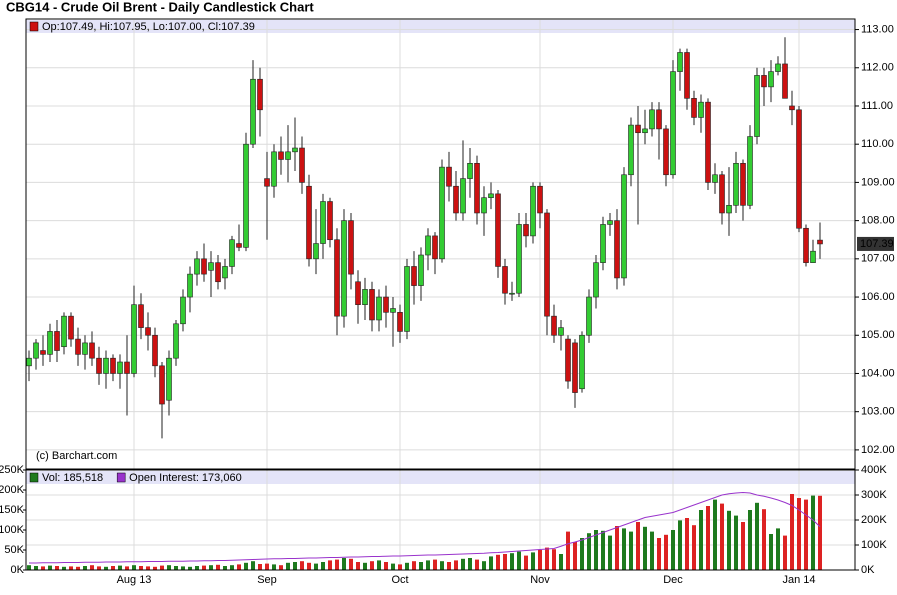  What do you see at coordinates (267, 580) in the screenshot?
I see `x-tick-label: Sep` at bounding box center [267, 580].